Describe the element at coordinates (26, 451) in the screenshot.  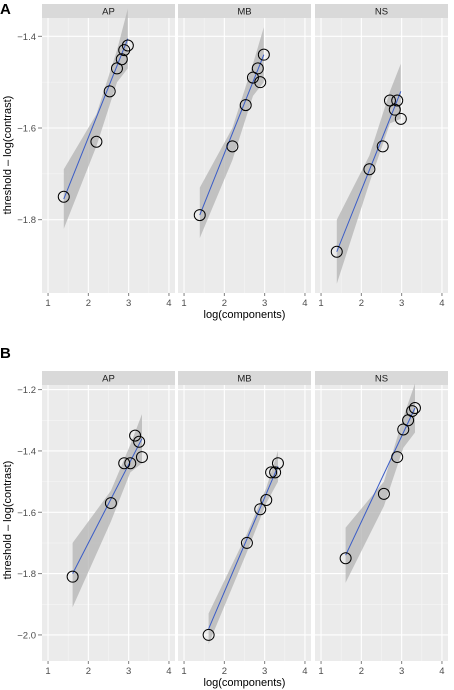
I see `y-tick-label: −1.4` at that location.